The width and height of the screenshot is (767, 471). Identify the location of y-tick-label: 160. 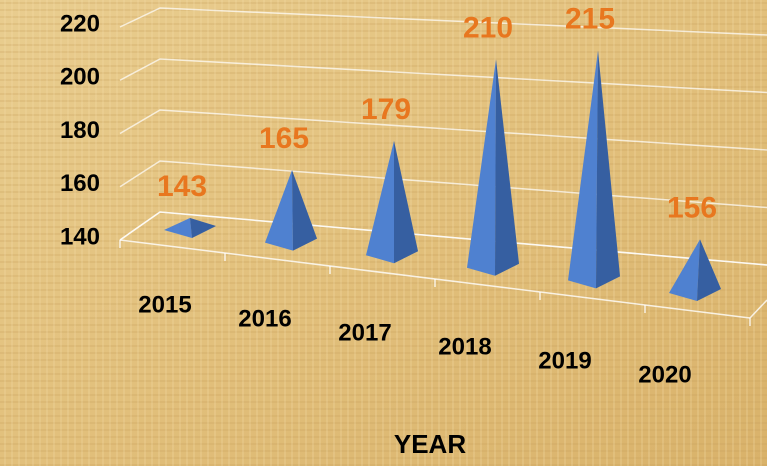
(80, 183).